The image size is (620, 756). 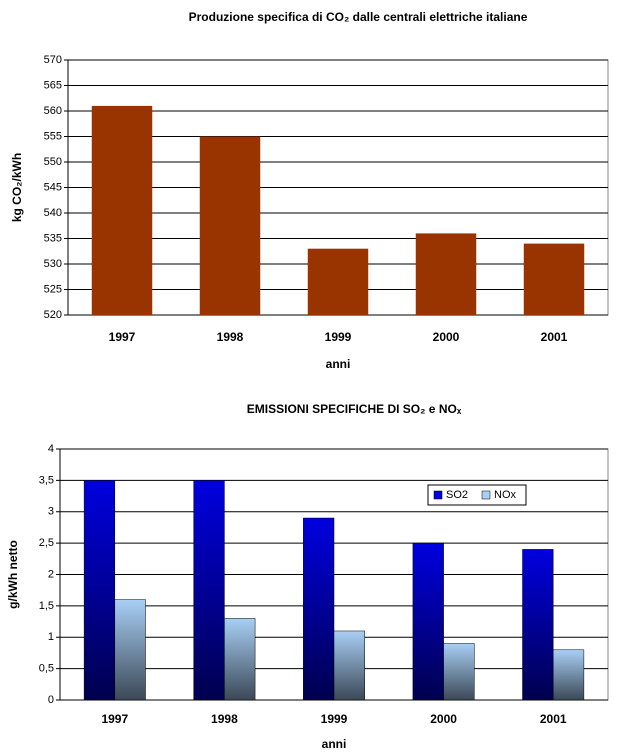 I want to click on chart-title: EMISSIONI SPECIFICHE DI SO₂ e NOₓ, so click(x=354, y=409).